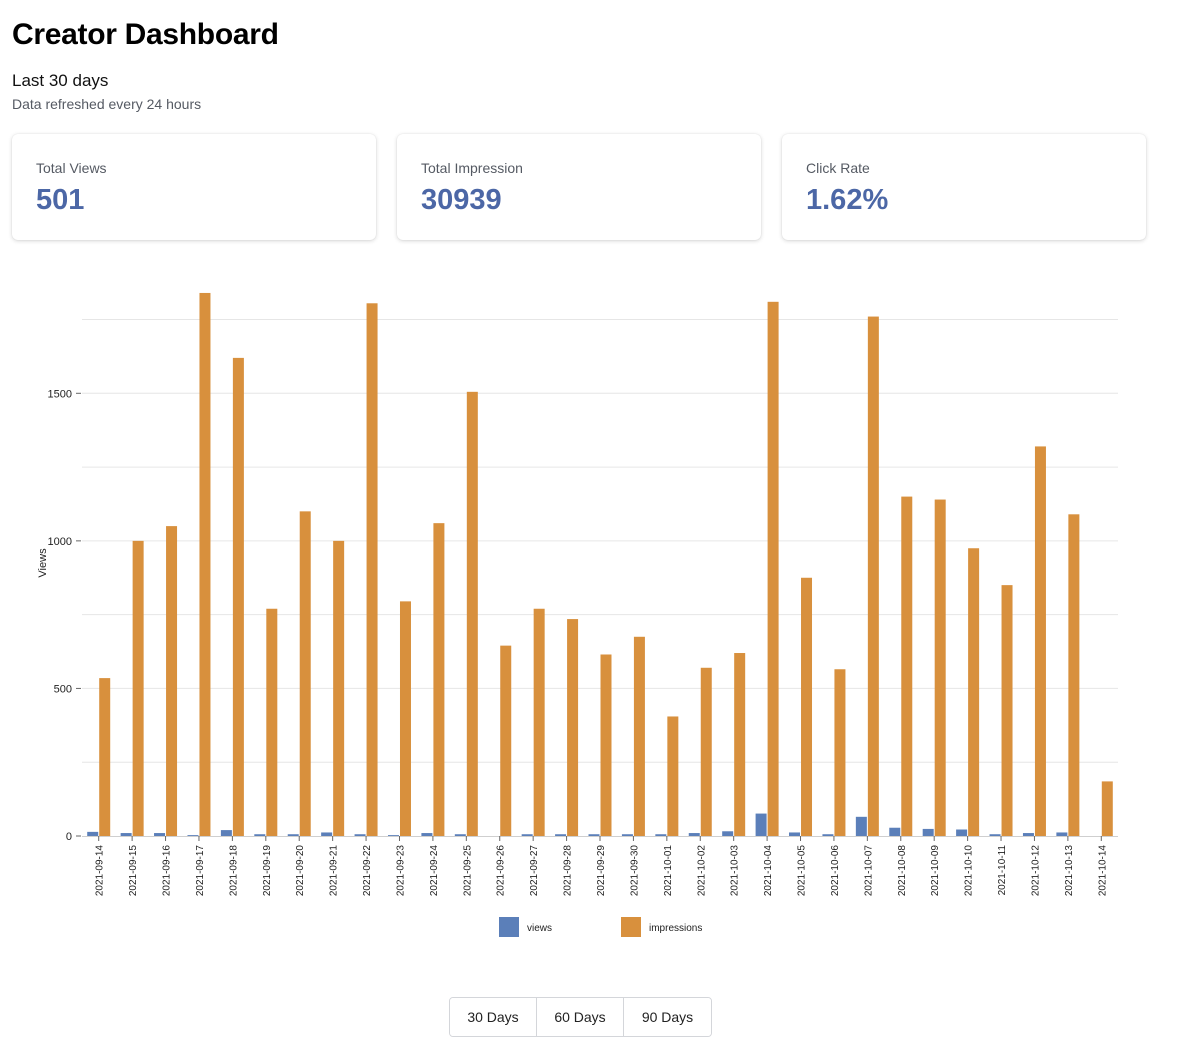 This screenshot has height=1057, width=1180. What do you see at coordinates (1069, 871) in the screenshot?
I see `x-tick-label: 2021-10-13` at bounding box center [1069, 871].